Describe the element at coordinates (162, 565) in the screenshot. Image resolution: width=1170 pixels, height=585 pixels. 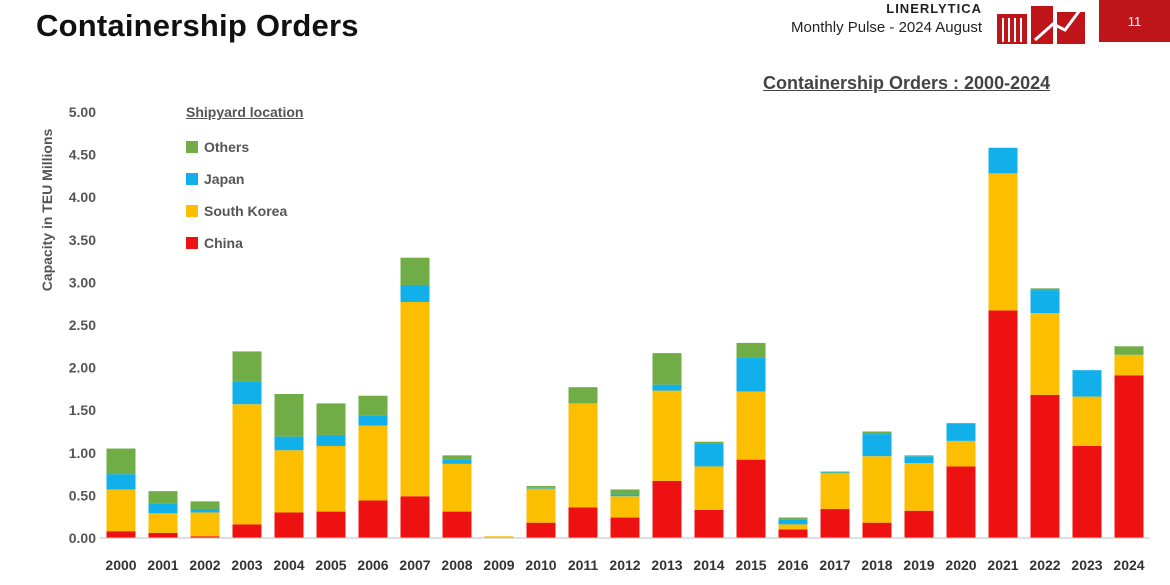
I see `x-tick-label: 2001` at that location.